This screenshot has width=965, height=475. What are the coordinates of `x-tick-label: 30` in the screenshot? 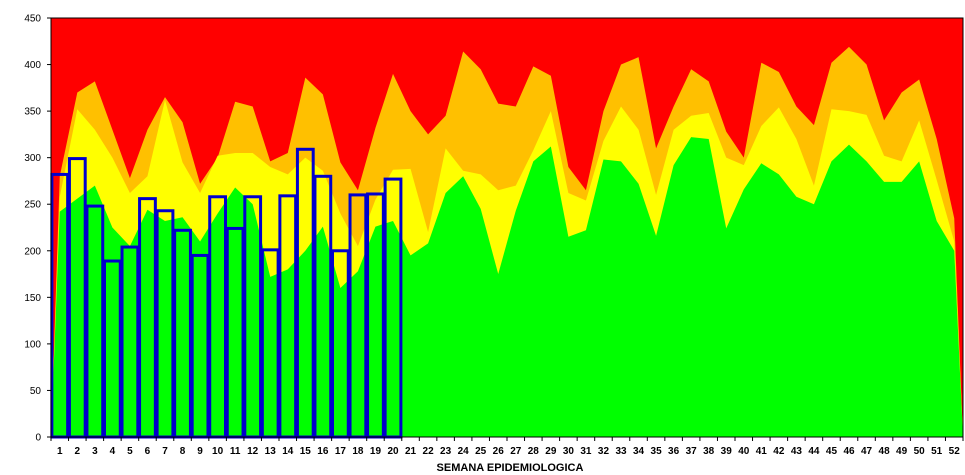 It's located at (569, 451).